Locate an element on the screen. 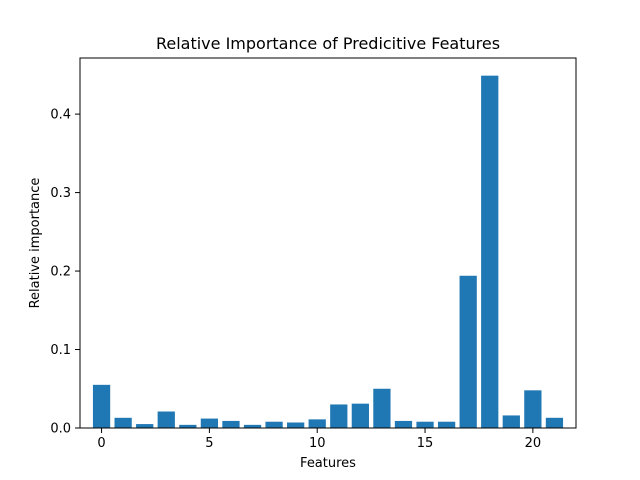 This screenshot has width=640, height=480. x-tick-label: 5 is located at coordinates (209, 443).